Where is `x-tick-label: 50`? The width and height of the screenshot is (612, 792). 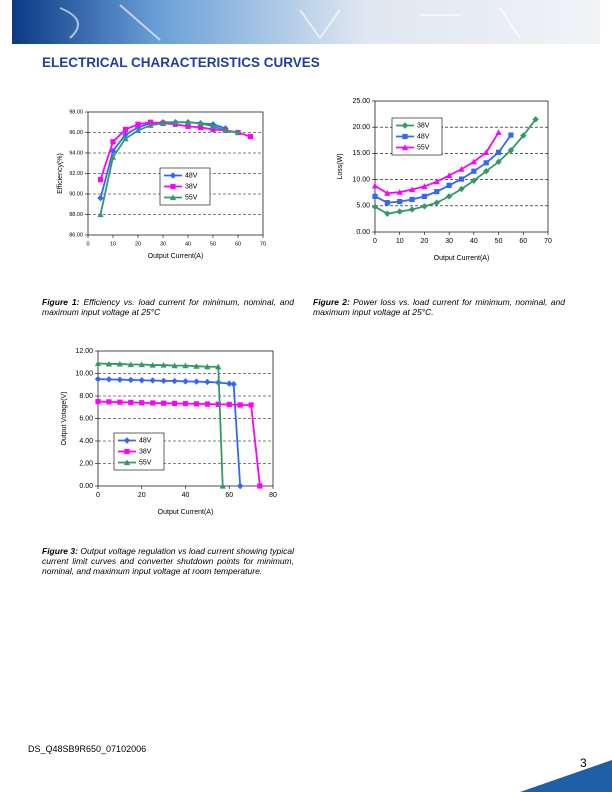 x-tick-label: 50 is located at coordinates (213, 244).